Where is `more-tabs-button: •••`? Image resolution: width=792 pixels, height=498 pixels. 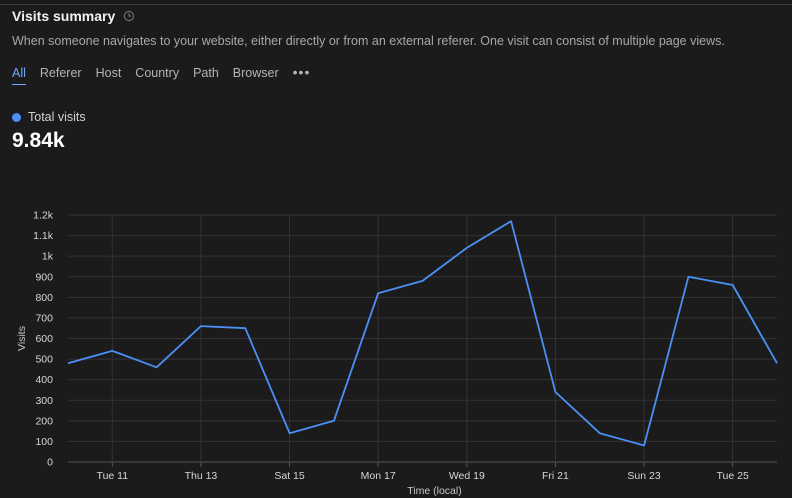
more-tabs-button: ••• is located at coordinates (301, 72).